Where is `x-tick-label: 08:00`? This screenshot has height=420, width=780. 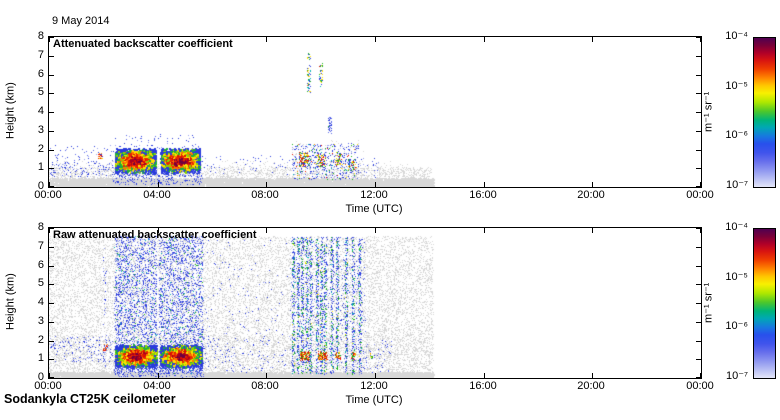 x-tick-label: 08:00 is located at coordinates (265, 195).